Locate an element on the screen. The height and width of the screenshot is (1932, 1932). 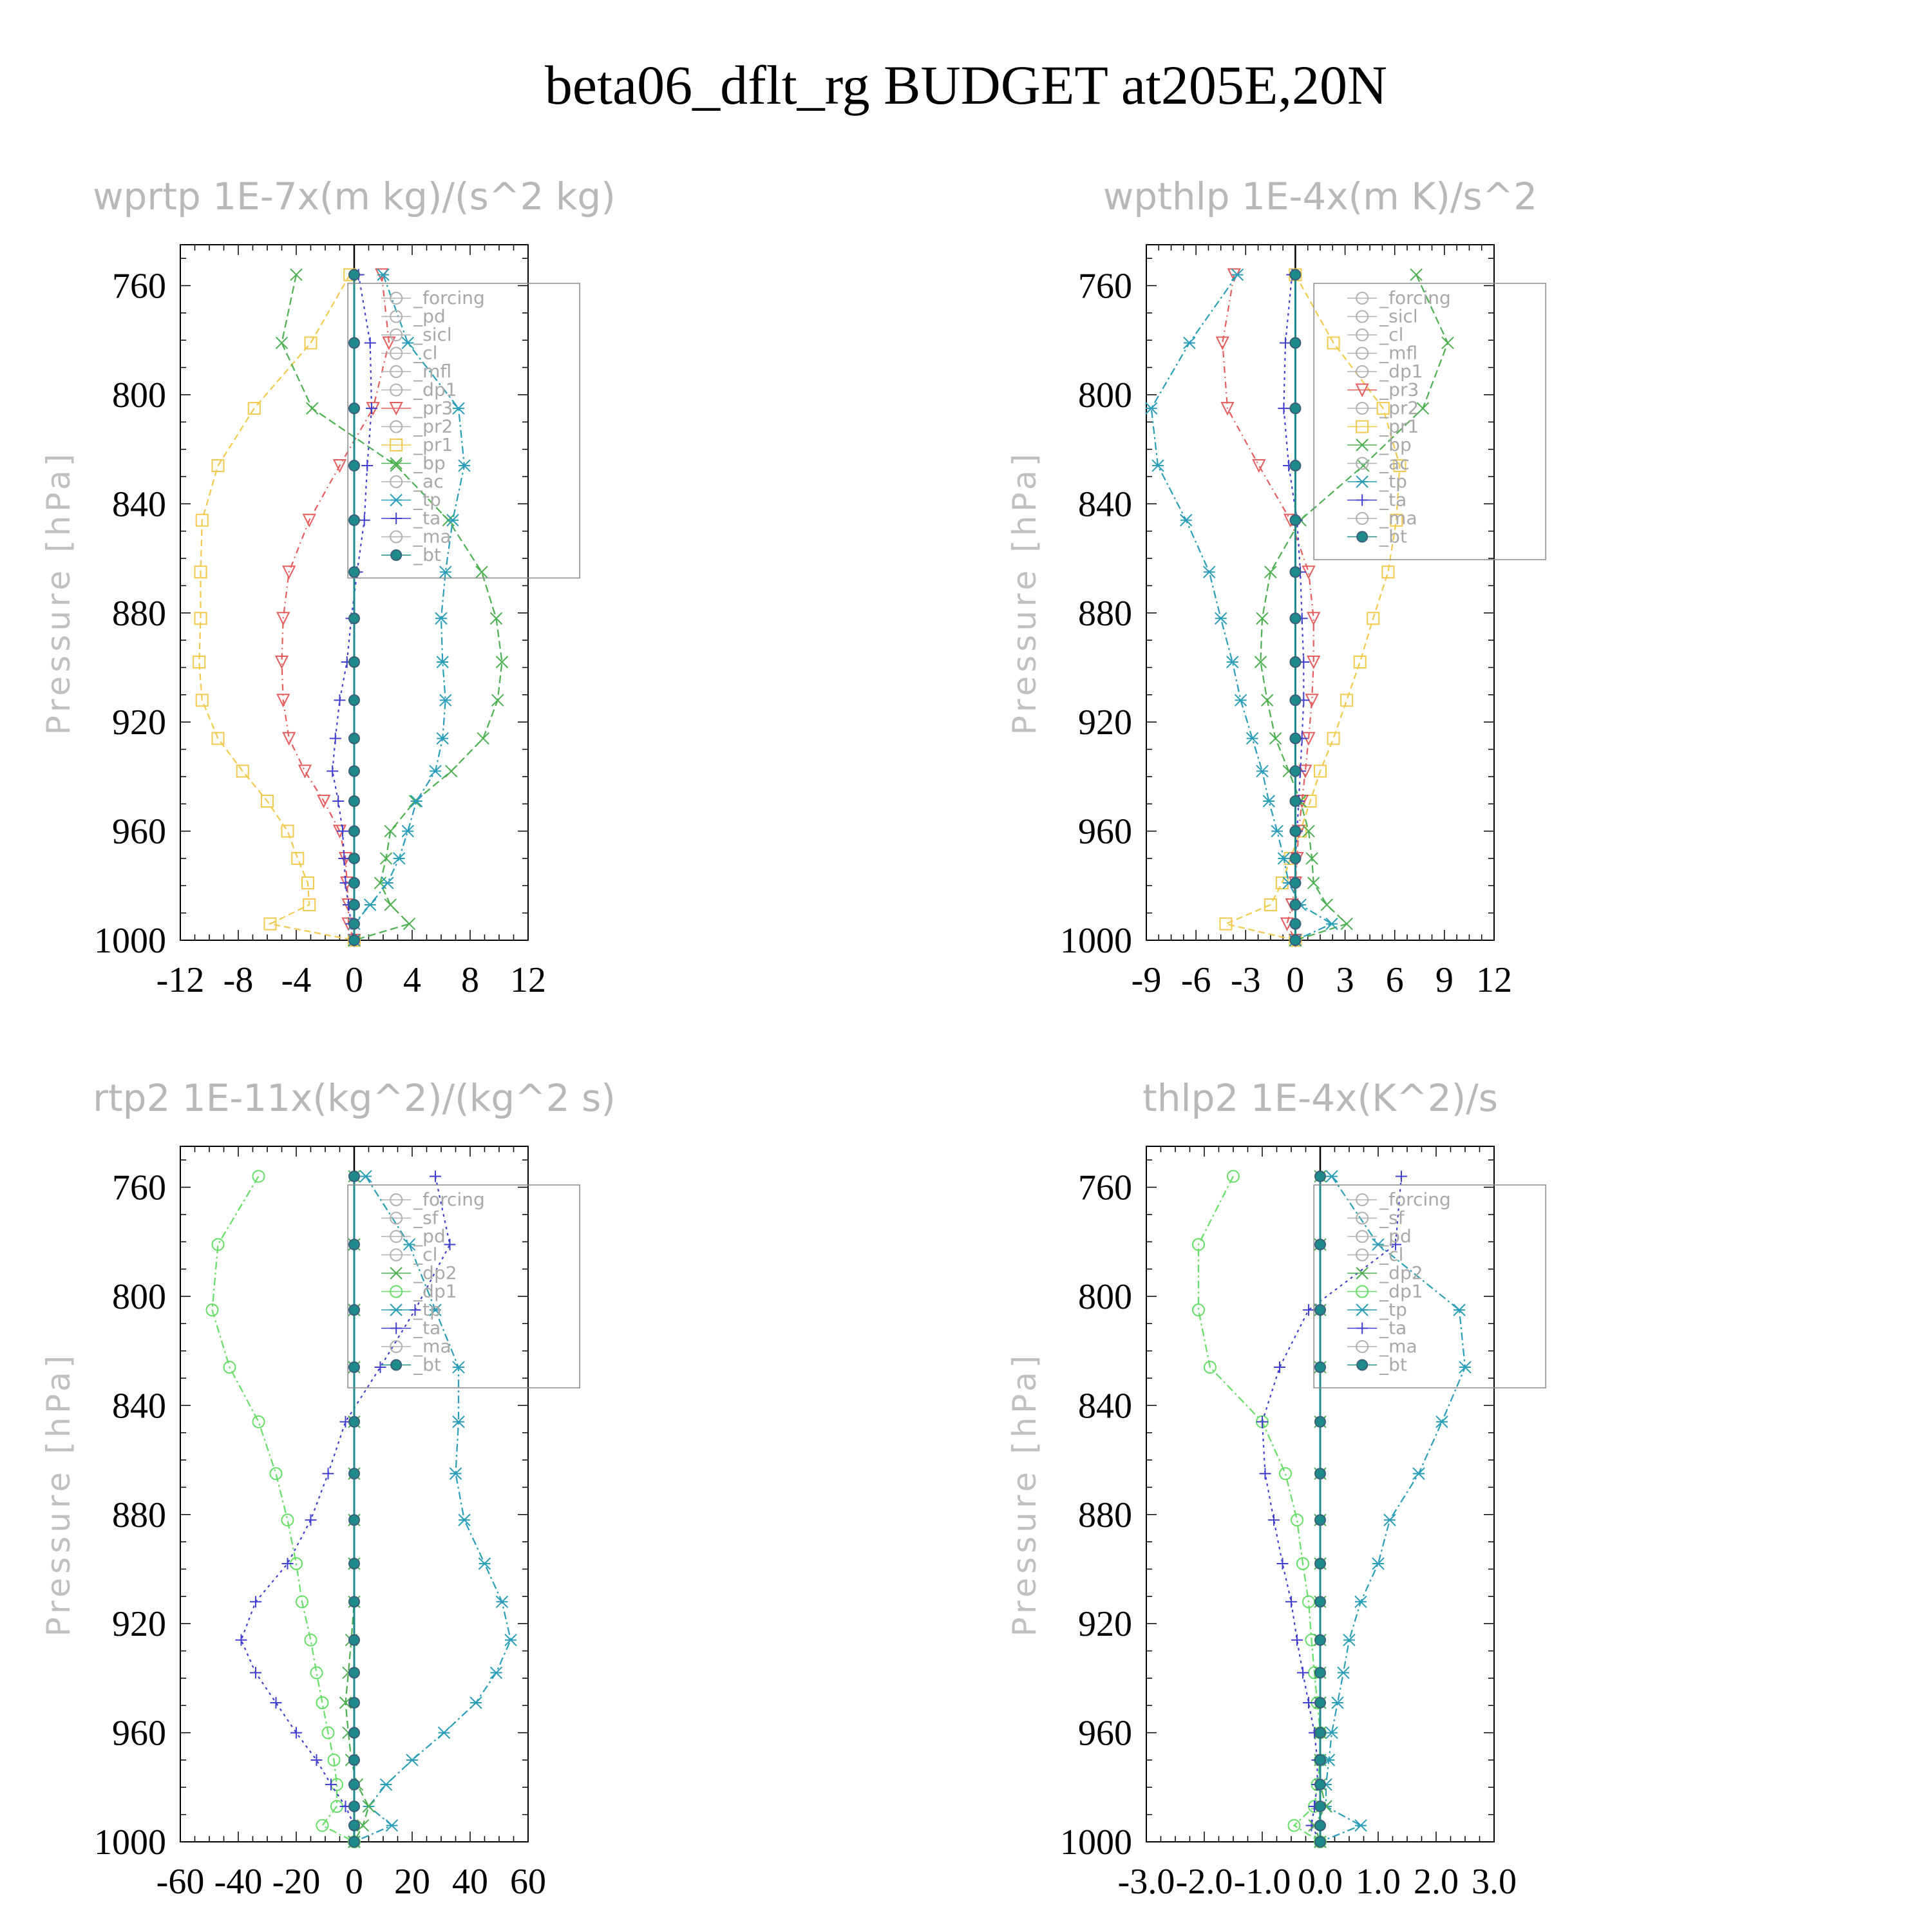
chart-title: wprtp 1E-7x(m kg)/(s^2 kg) is located at coordinates (354, 197).